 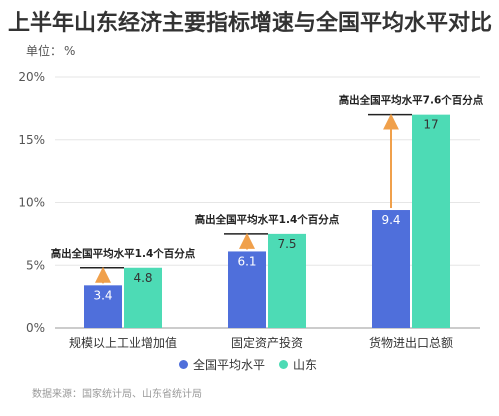 I want to click on y-tick-label: 15%, so click(x=31, y=140).